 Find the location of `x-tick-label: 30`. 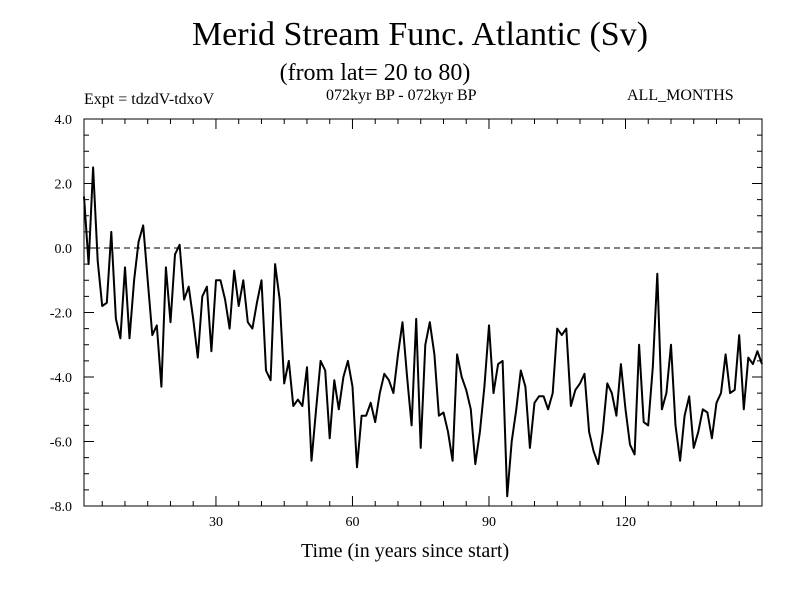

x-tick-label: 30 is located at coordinates (216, 522).